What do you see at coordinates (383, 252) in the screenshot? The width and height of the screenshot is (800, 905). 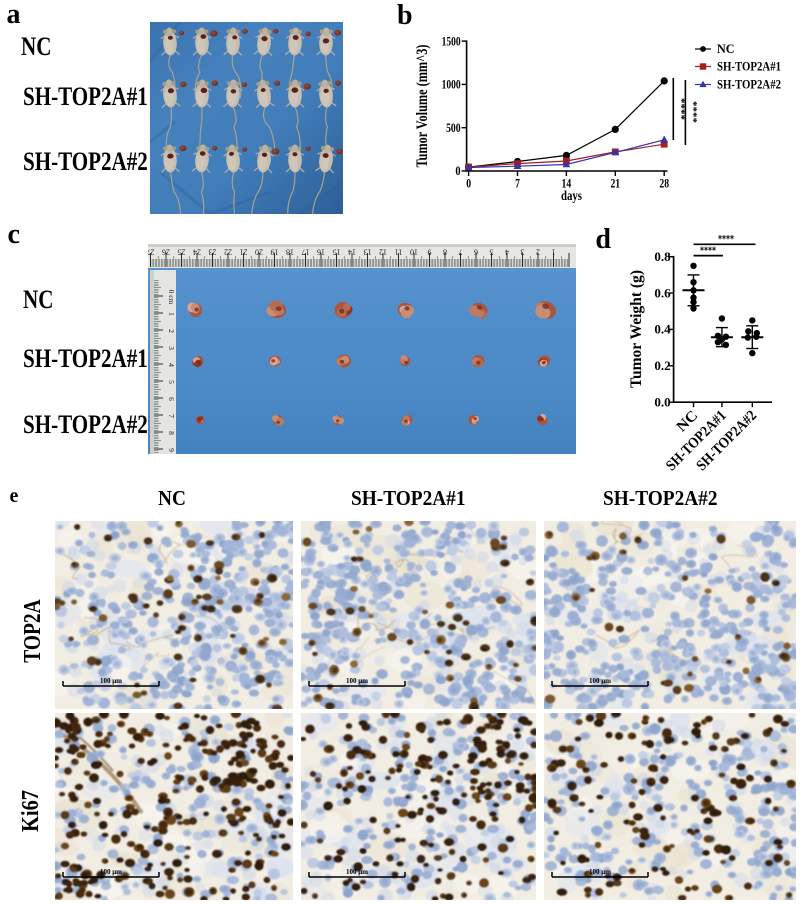 I see `svg-text: 12` at bounding box center [383, 252].